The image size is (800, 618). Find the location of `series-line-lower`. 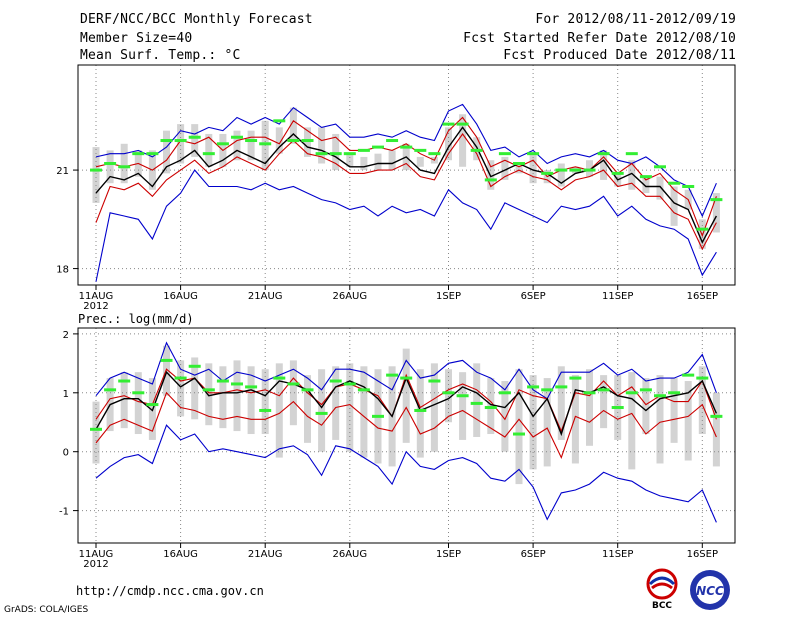

series-line-lower is located at coordinates (406, 425).